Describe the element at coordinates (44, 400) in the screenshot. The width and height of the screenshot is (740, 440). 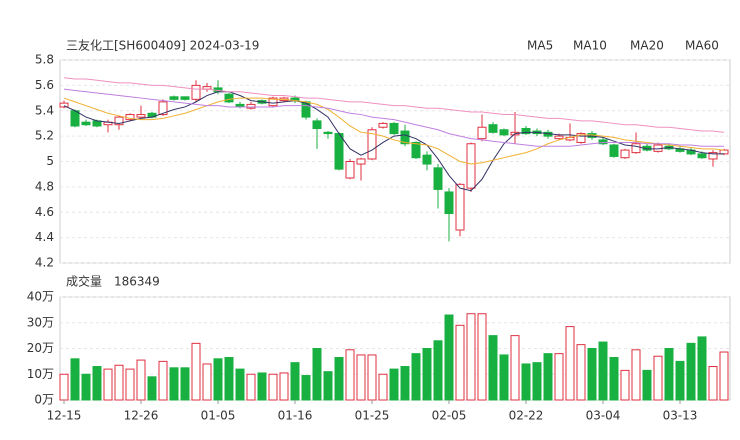
I see `y-tick-label: 0万` at that location.